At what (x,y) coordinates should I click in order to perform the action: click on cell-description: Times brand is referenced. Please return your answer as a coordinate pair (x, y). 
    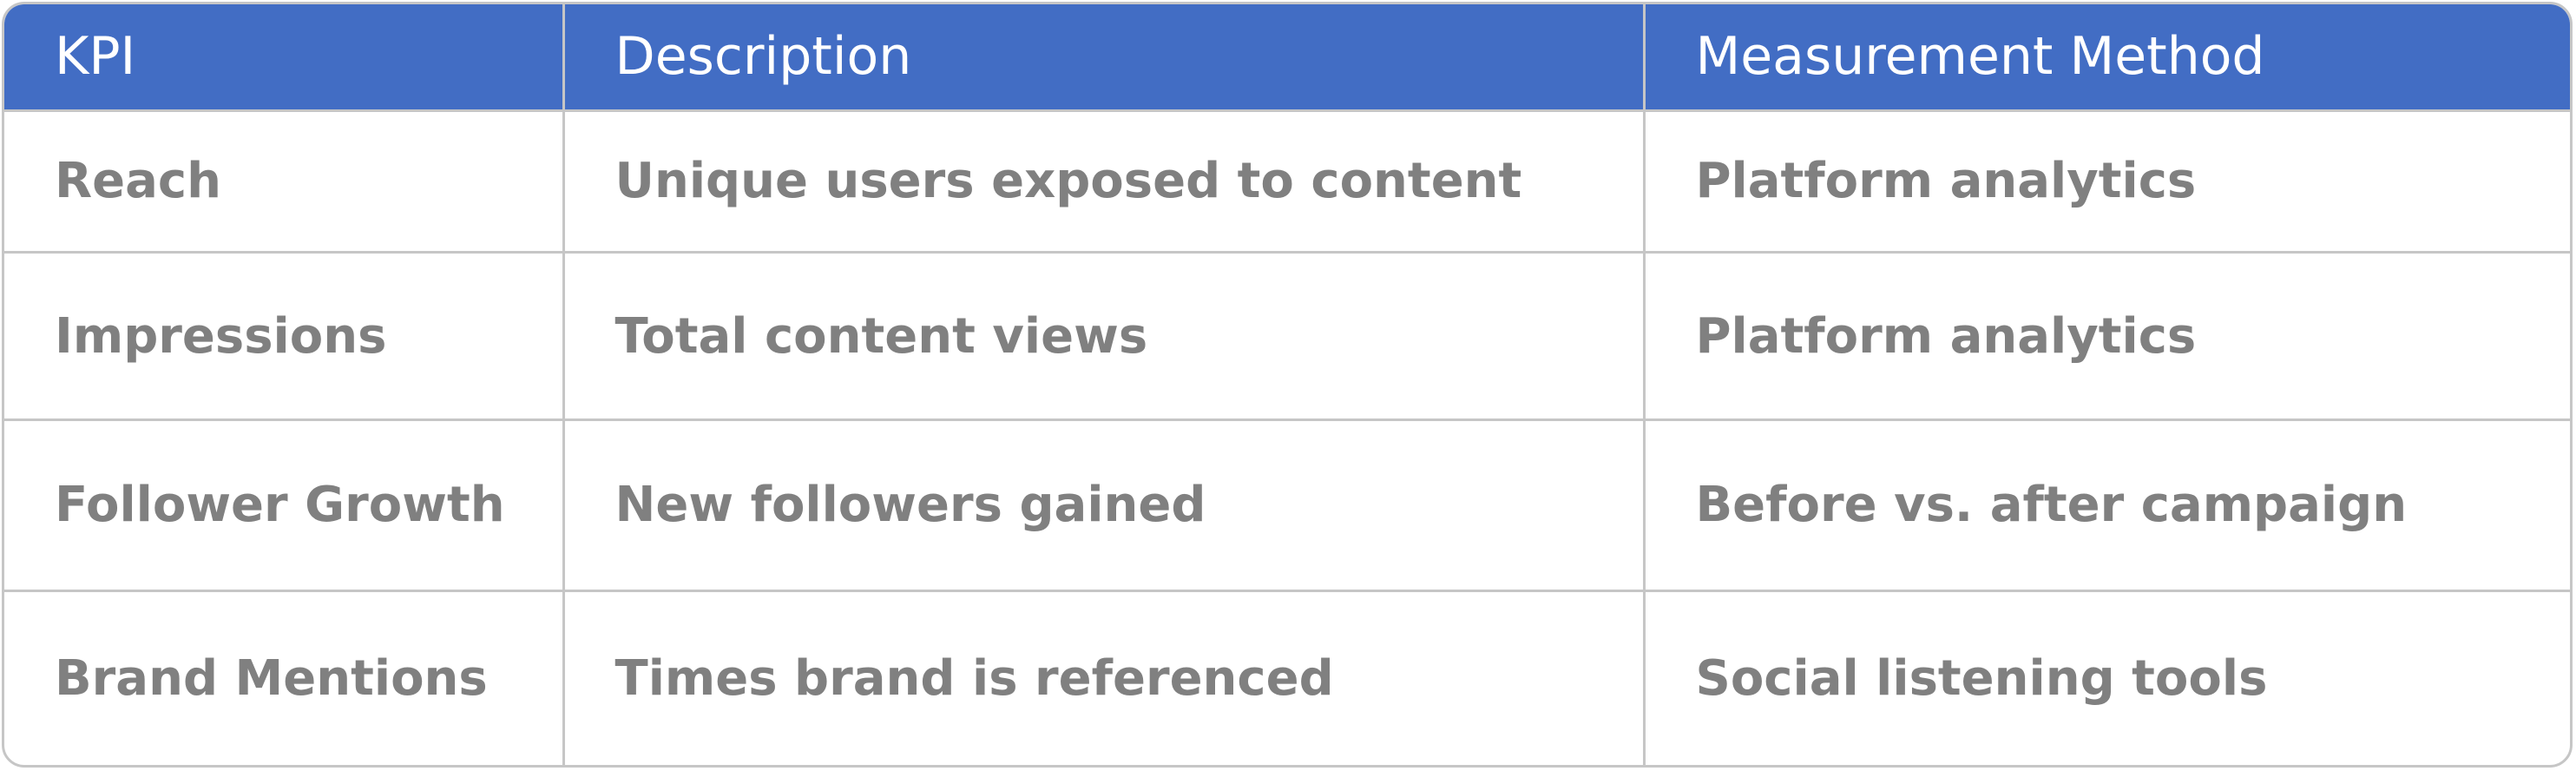
    Looking at the image, I should click on (1104, 677).